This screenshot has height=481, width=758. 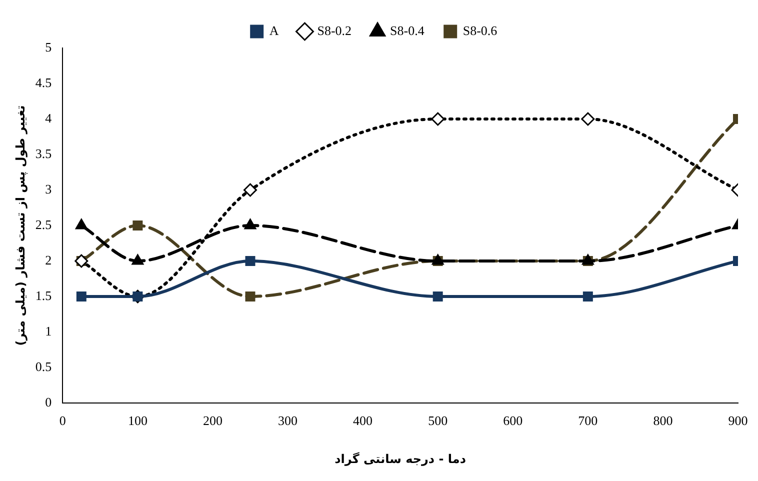 What do you see at coordinates (407, 30) in the screenshot?
I see `legend-label: S8-0.4` at bounding box center [407, 30].